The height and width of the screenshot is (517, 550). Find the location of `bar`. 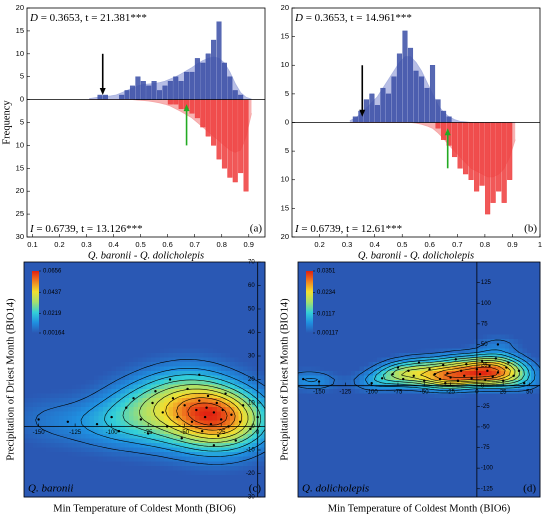

bar is located at coordinates (197, 109).